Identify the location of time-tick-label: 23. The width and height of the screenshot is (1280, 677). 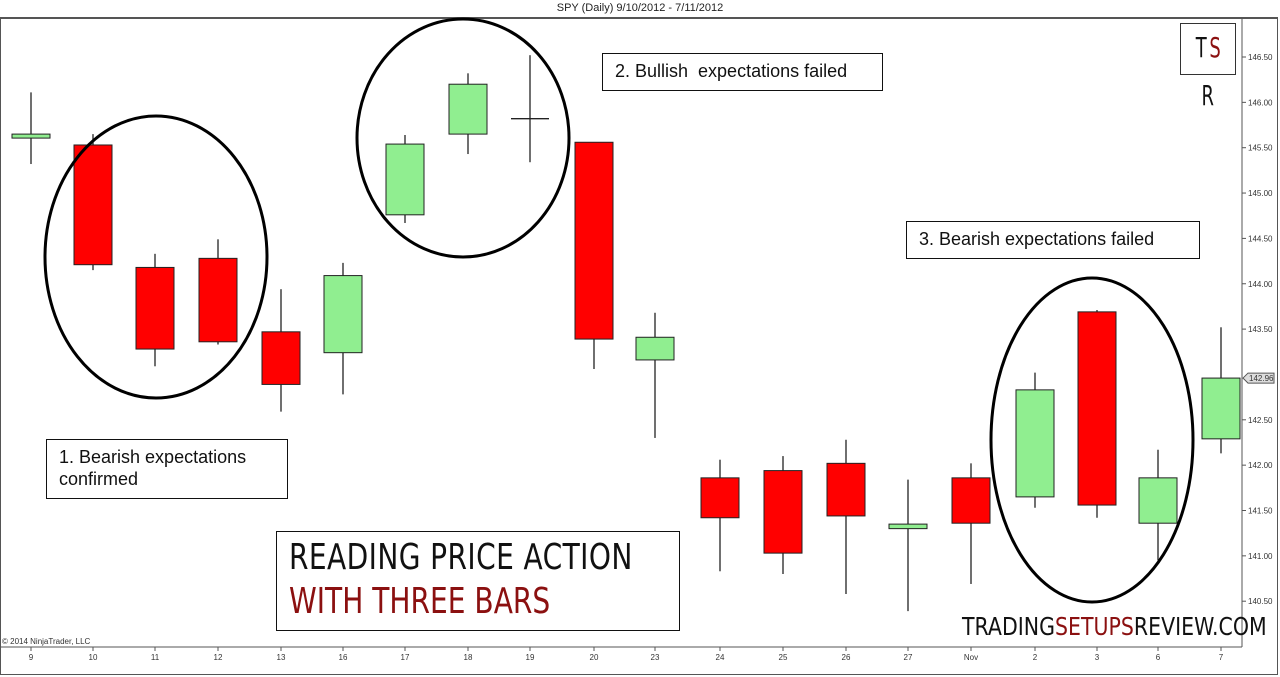
(655, 657).